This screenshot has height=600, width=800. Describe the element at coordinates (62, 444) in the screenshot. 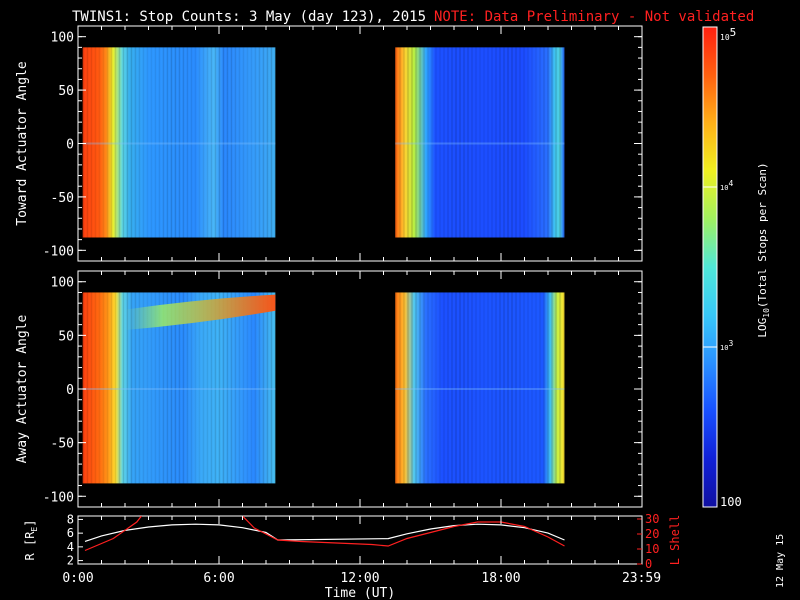

I see `ytick-label-away: -50` at that location.